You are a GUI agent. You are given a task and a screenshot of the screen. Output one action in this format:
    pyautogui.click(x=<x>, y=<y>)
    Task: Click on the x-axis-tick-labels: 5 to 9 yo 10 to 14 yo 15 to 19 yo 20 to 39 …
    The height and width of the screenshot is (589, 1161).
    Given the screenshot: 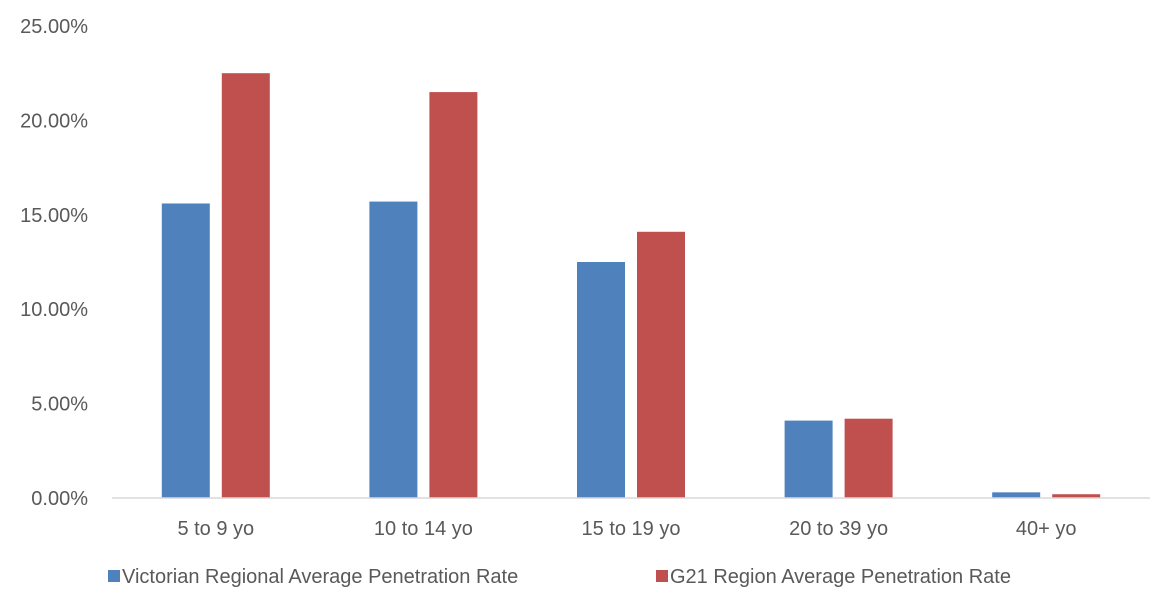 What is the action you would take?
    pyautogui.click(x=626, y=529)
    